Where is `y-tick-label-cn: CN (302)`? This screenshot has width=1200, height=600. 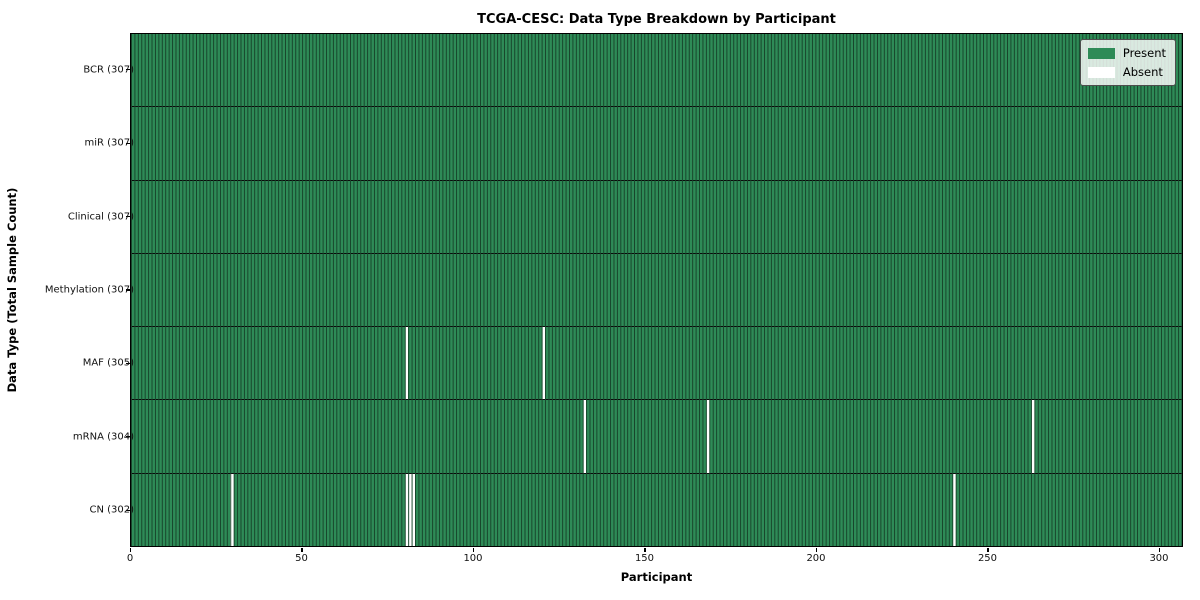 y-tick-label-cn: CN (302) is located at coordinates (111, 510).